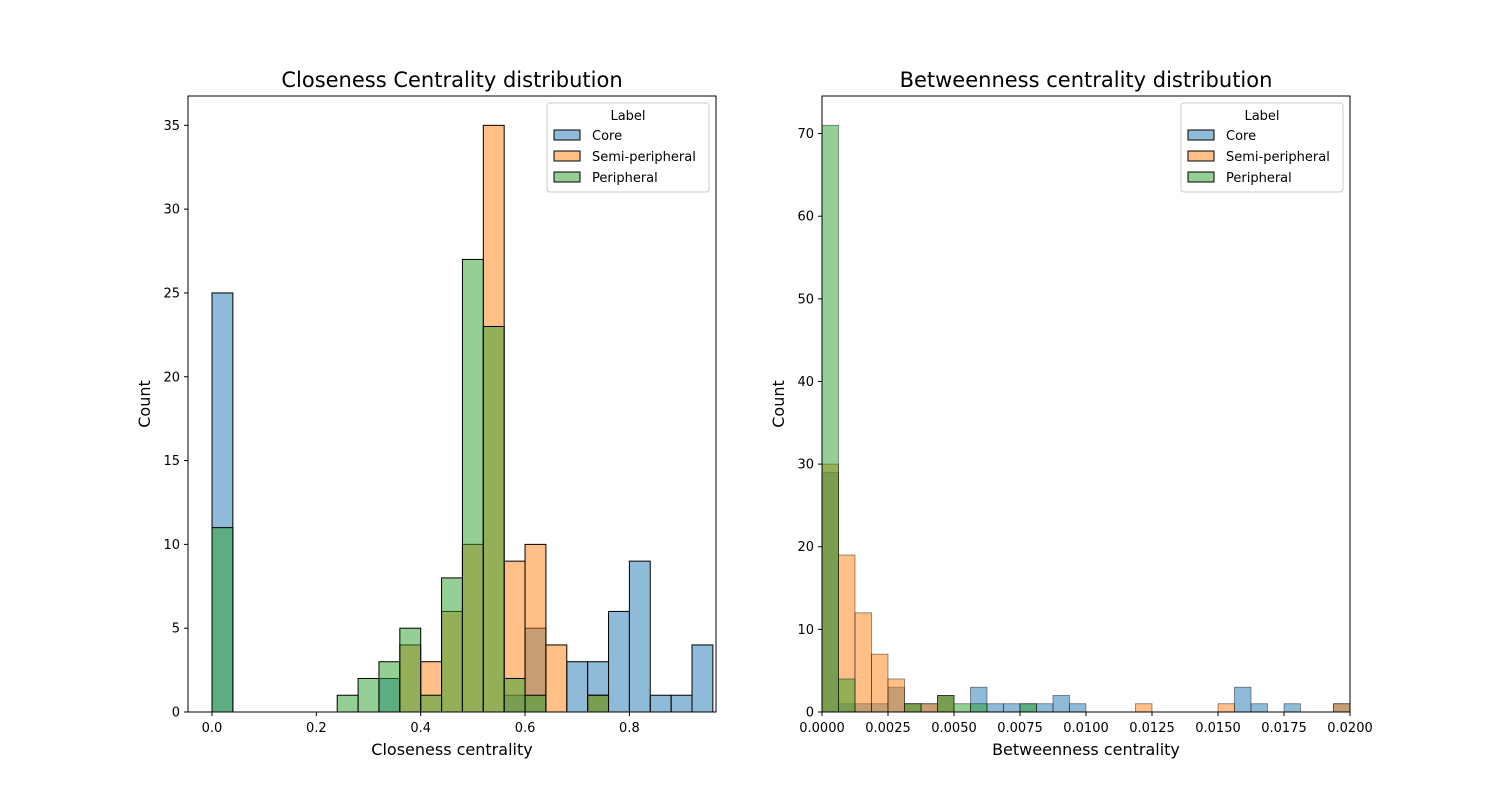  Describe the element at coordinates (1350, 728) in the screenshot. I see `x-tick-label: 0.0200` at that location.